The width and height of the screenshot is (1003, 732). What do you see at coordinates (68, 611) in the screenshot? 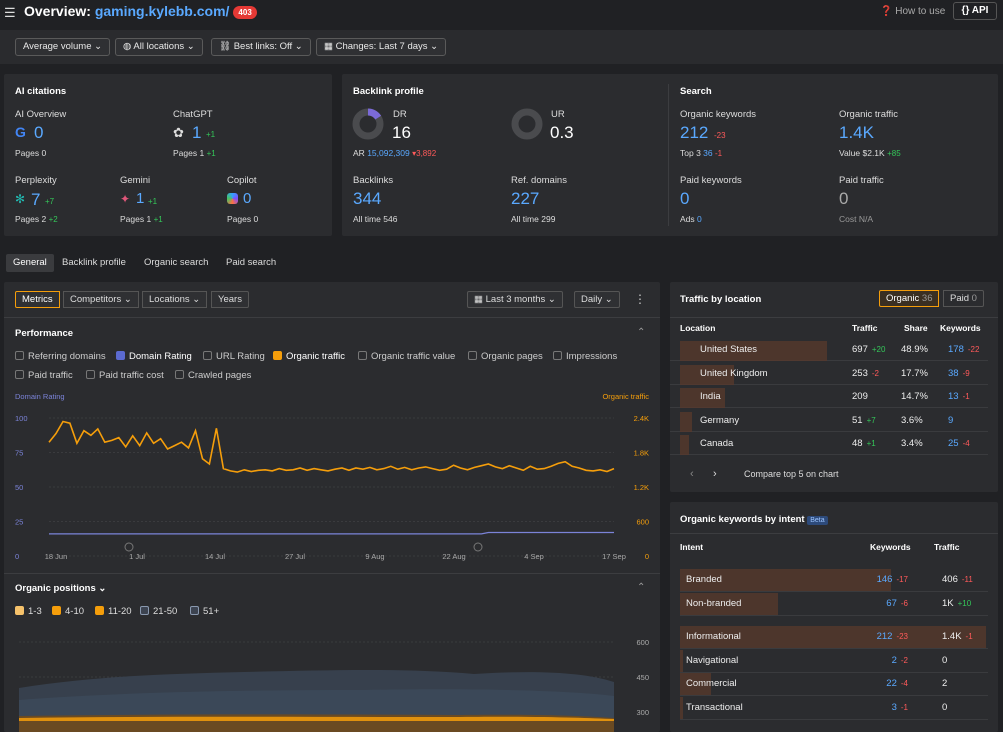
I see `position-legend-item: 4-10` at bounding box center [68, 611].